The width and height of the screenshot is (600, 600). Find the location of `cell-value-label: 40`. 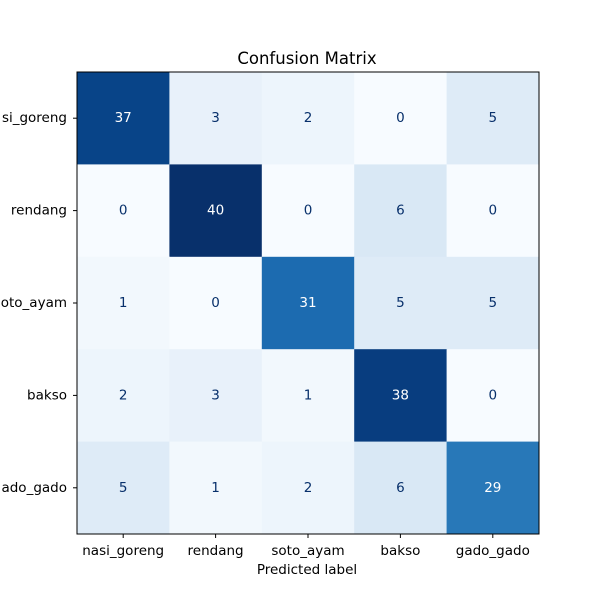

cell-value-label: 40 is located at coordinates (215, 211).